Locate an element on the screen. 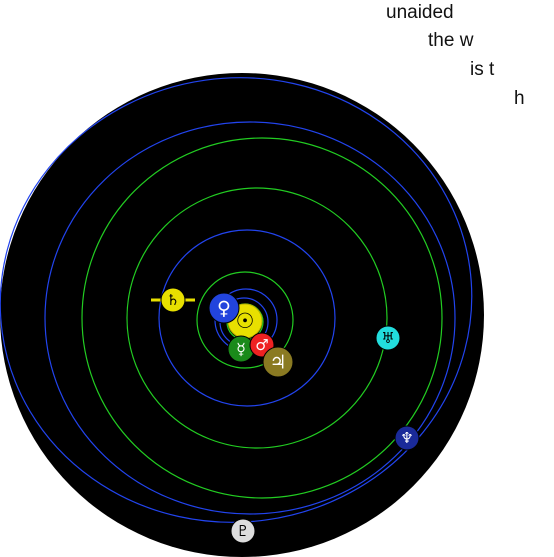  neptune-symbol: ♆ is located at coordinates (406, 438).